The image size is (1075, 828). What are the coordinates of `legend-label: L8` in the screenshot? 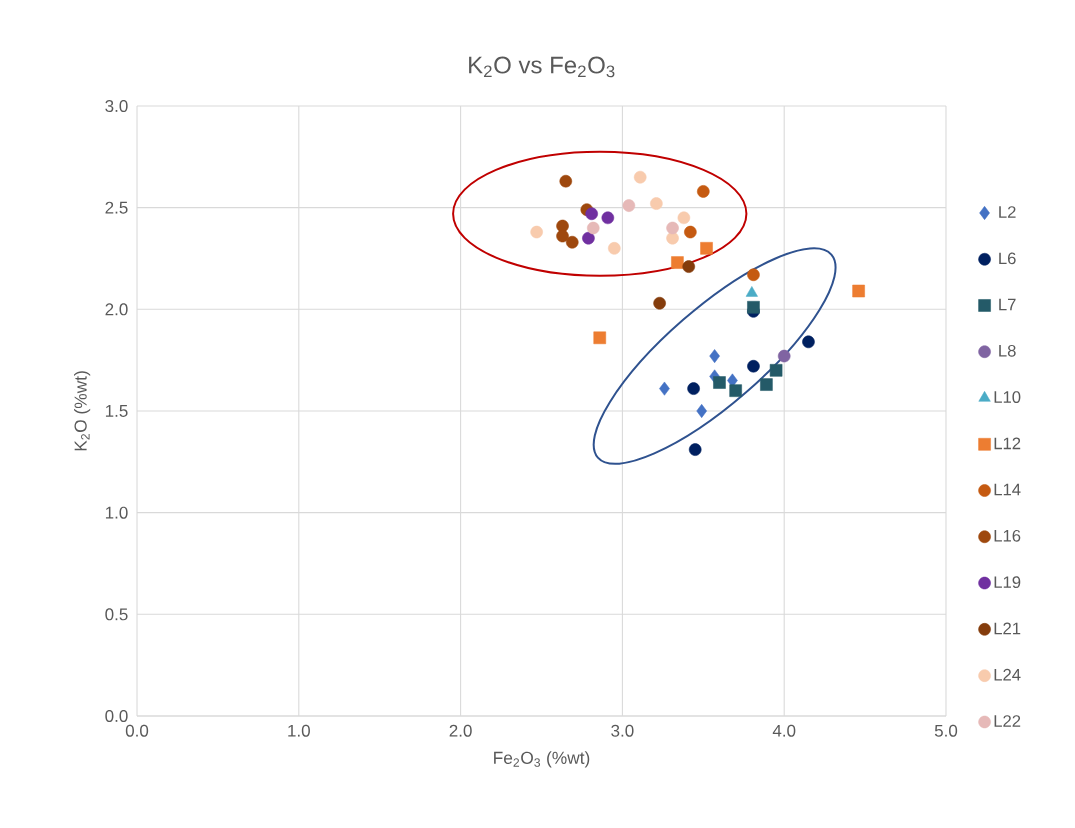 It's located at (1007, 350).